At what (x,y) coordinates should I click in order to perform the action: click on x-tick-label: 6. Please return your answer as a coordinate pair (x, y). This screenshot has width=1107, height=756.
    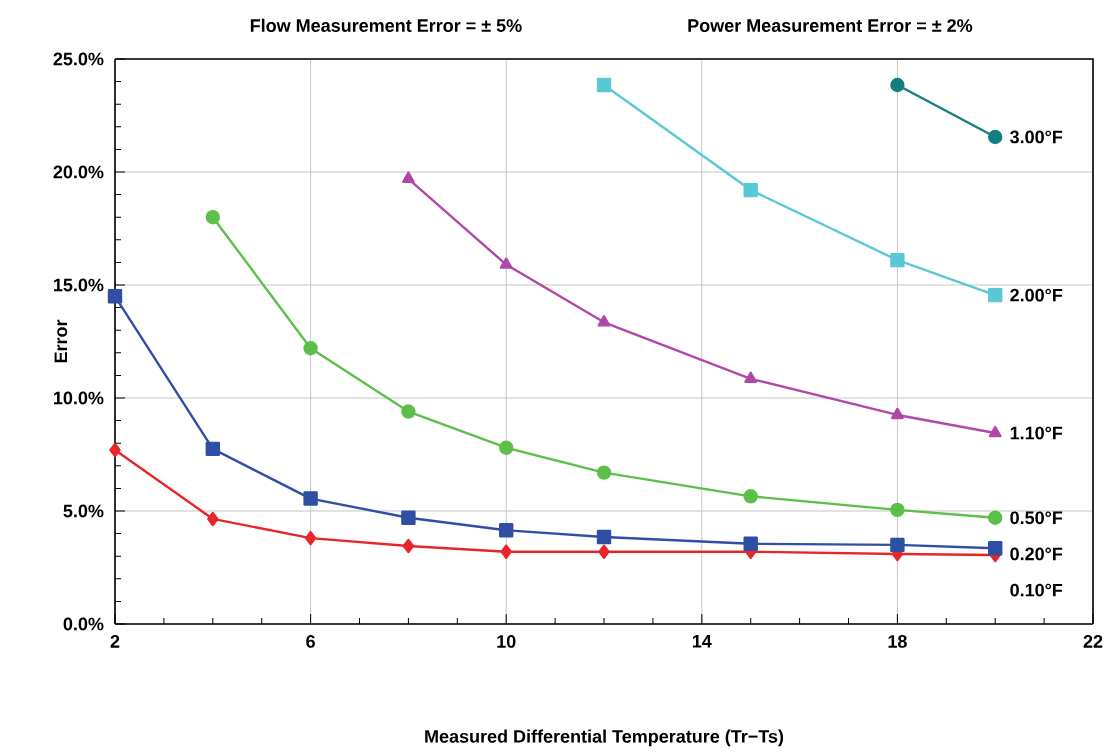
    Looking at the image, I should click on (310, 641).